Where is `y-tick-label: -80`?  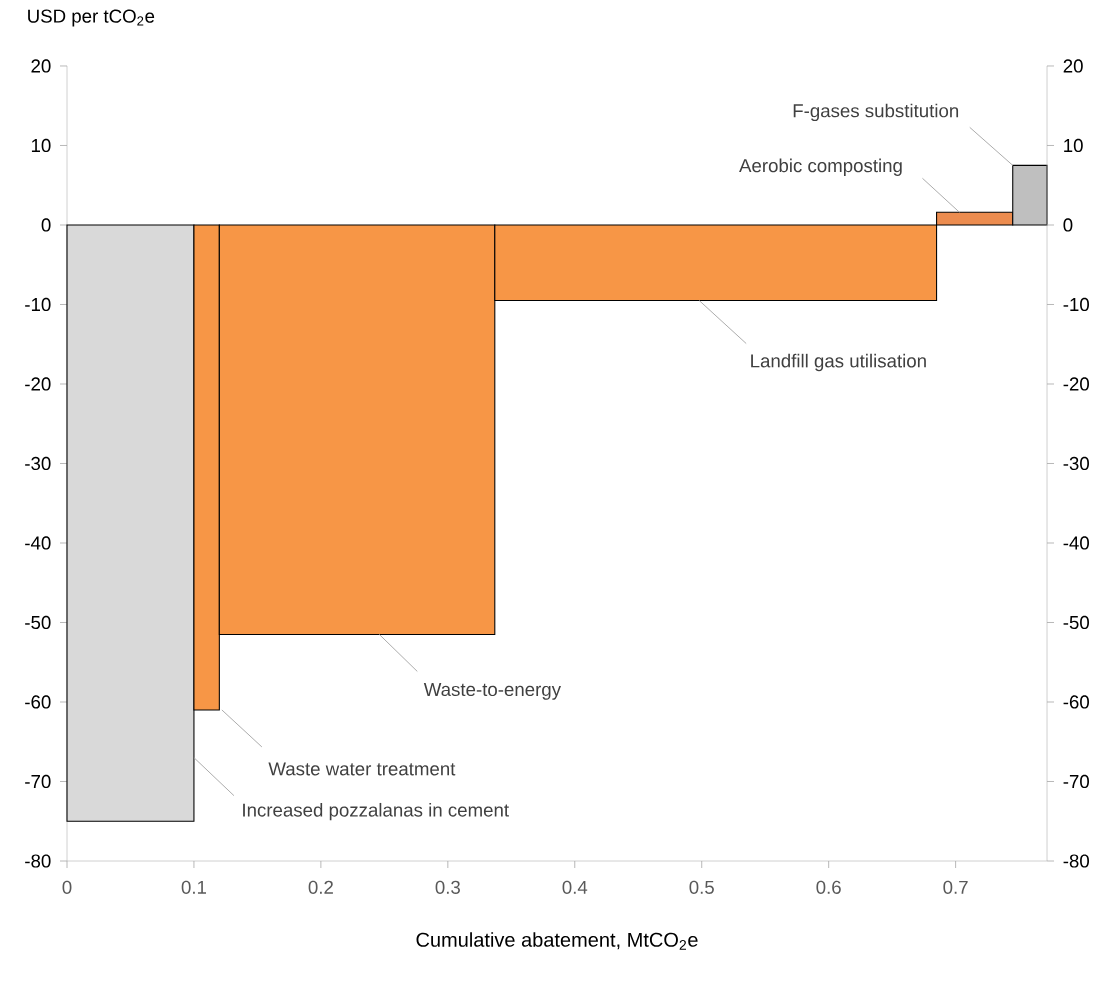 y-tick-label: -80 is located at coordinates (38, 861).